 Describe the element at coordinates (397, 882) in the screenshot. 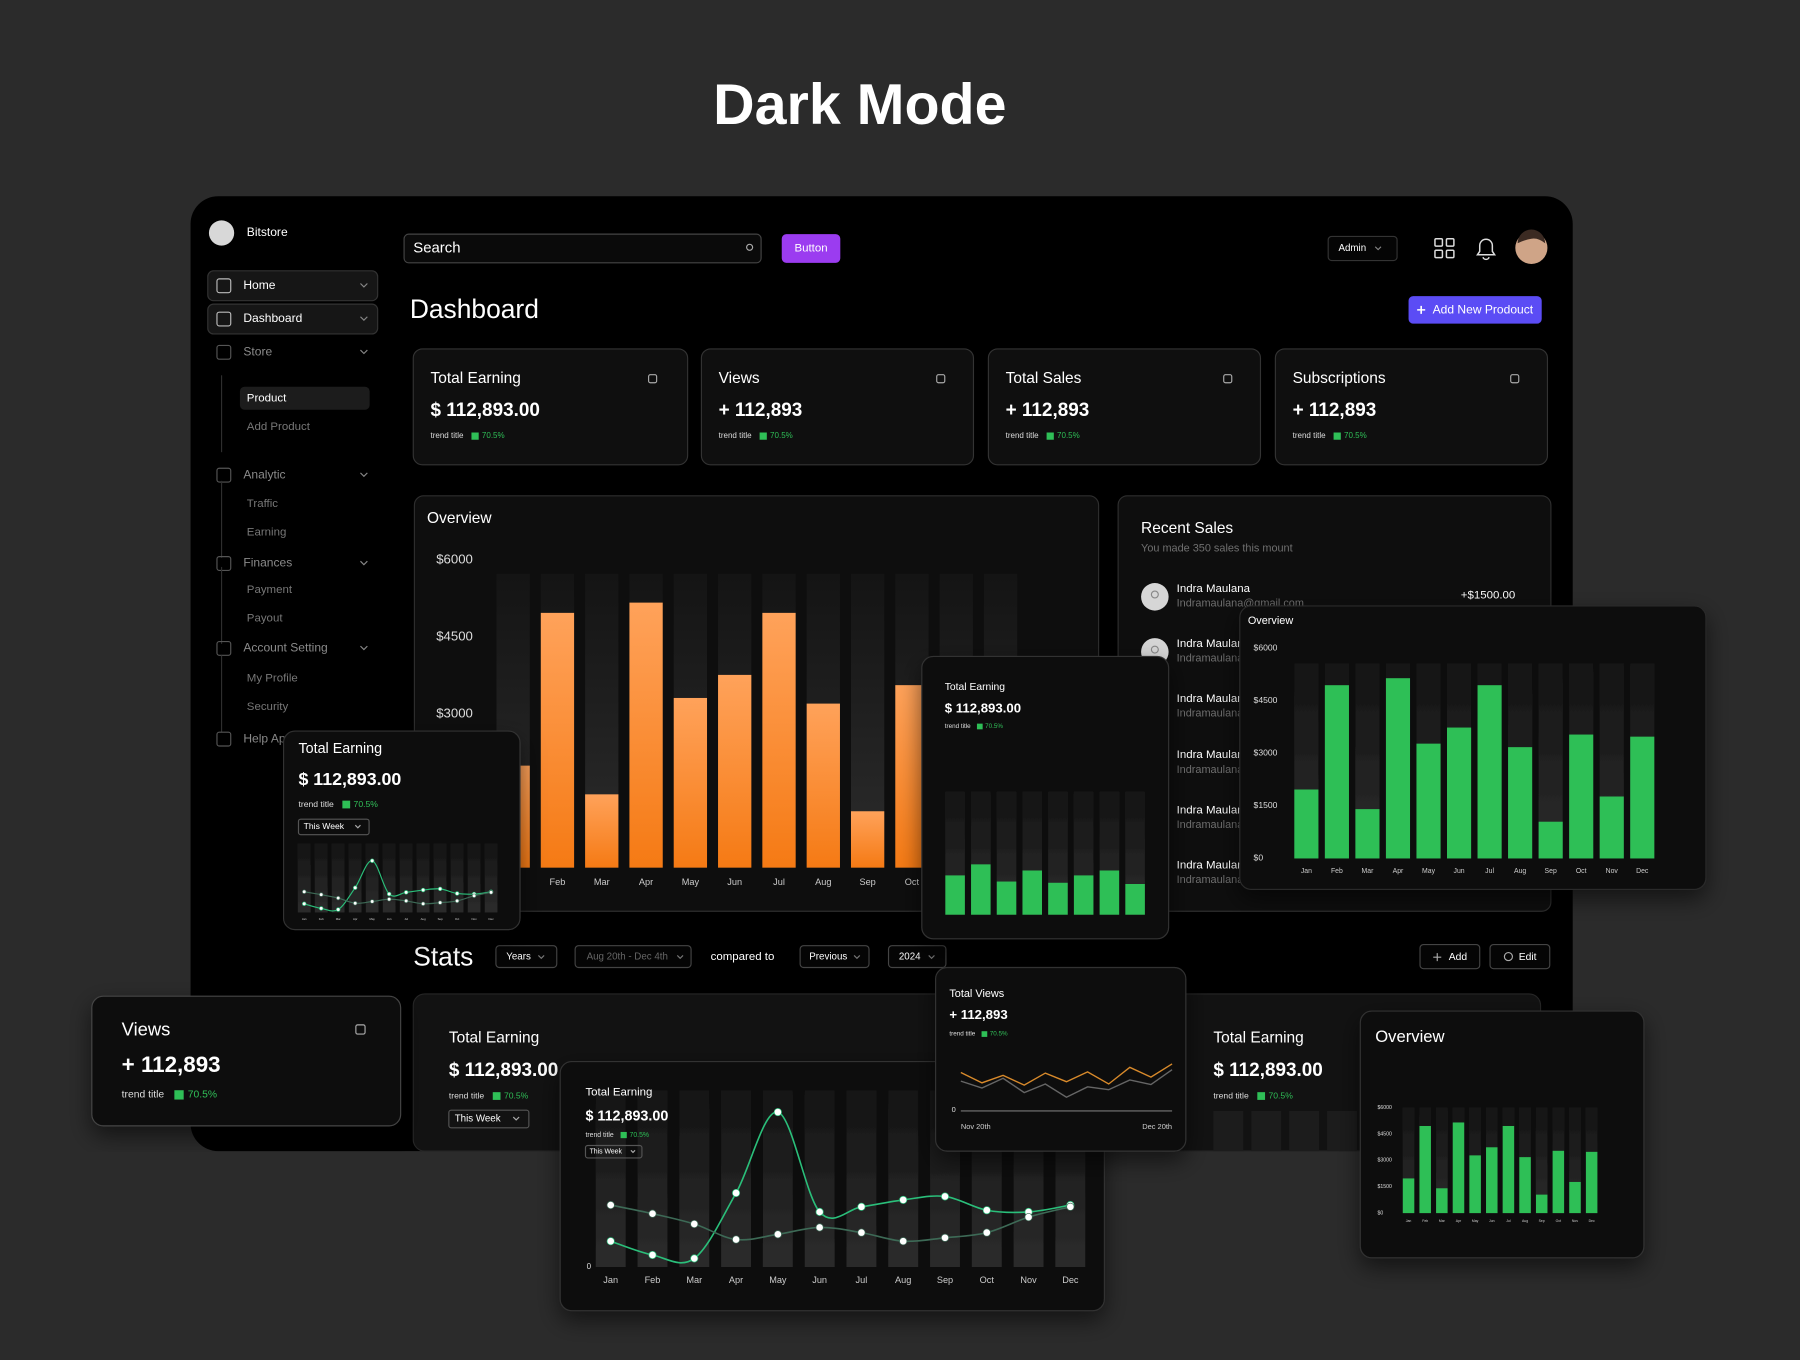

I see `chart: Jan Feb Mar Apr May Jun Jul Aug Sep Oct Nov Dec` at that location.